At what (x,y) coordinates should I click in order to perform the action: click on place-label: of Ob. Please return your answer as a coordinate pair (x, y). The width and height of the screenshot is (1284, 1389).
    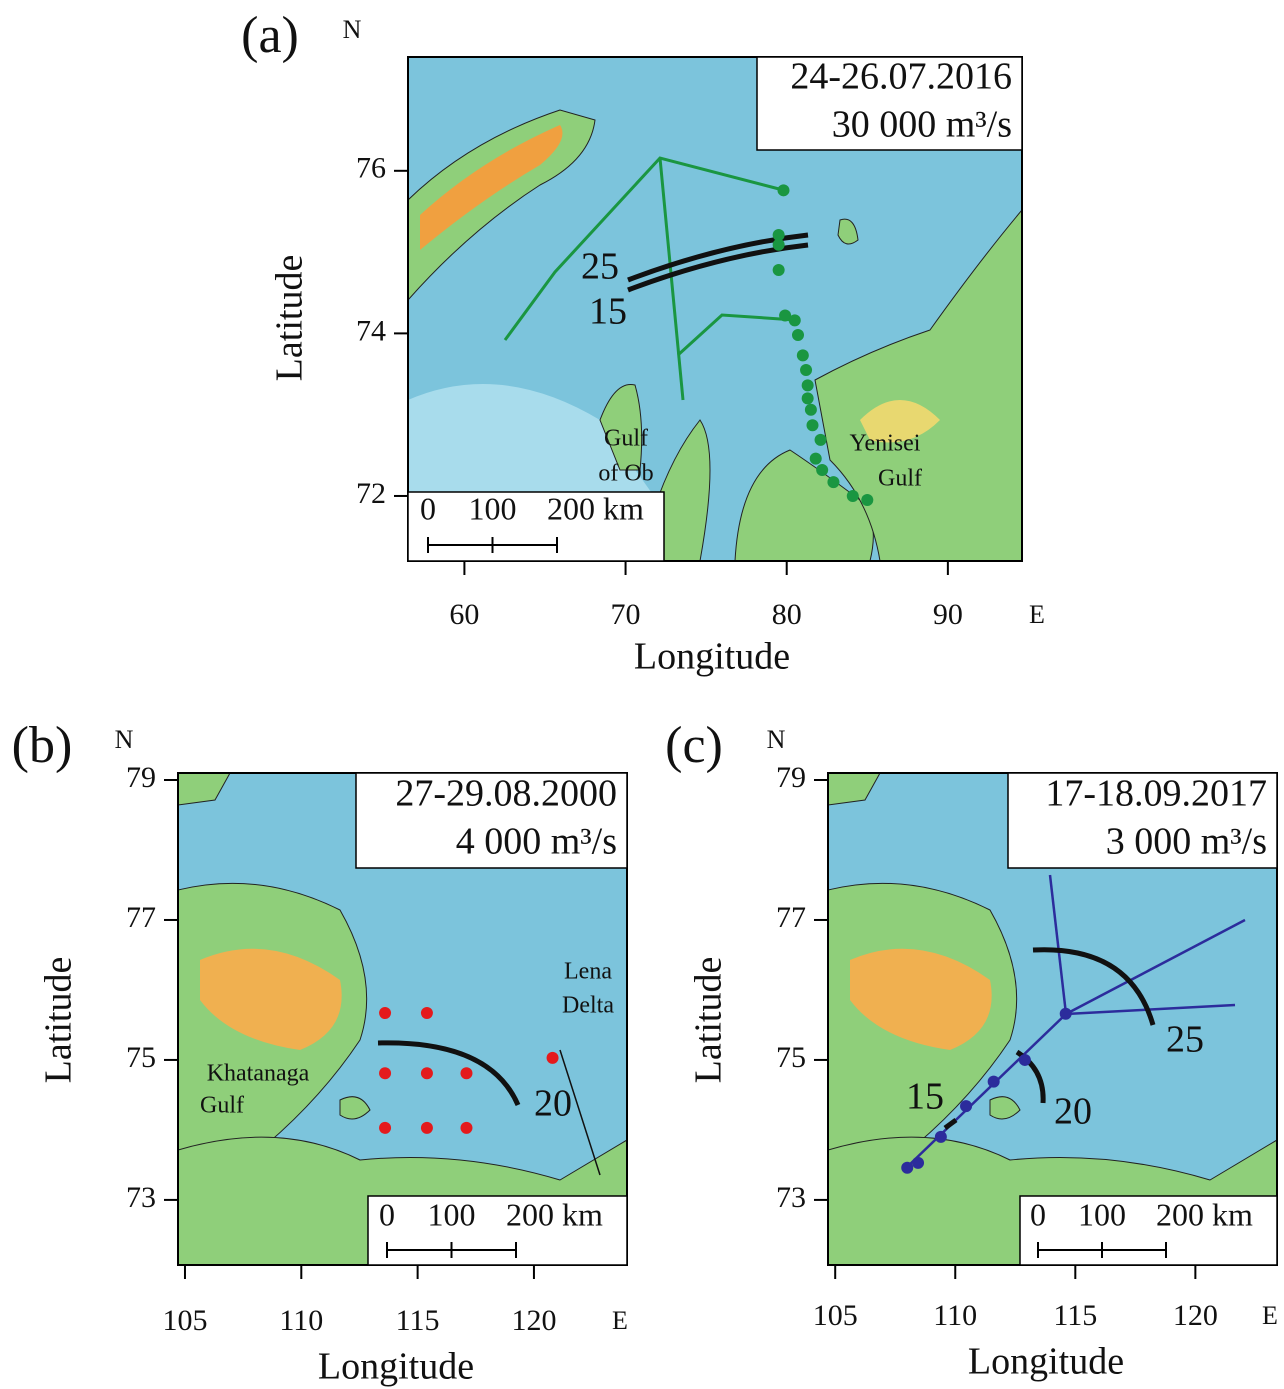
    Looking at the image, I should click on (625, 474).